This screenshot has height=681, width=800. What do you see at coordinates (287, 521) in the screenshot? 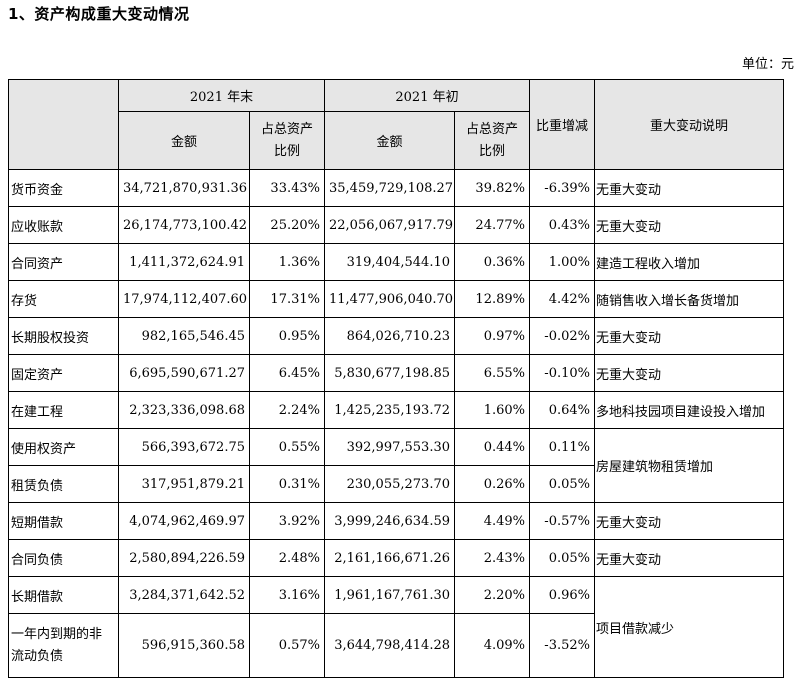
I see `end-ratio-cell: 3.92%` at bounding box center [287, 521].